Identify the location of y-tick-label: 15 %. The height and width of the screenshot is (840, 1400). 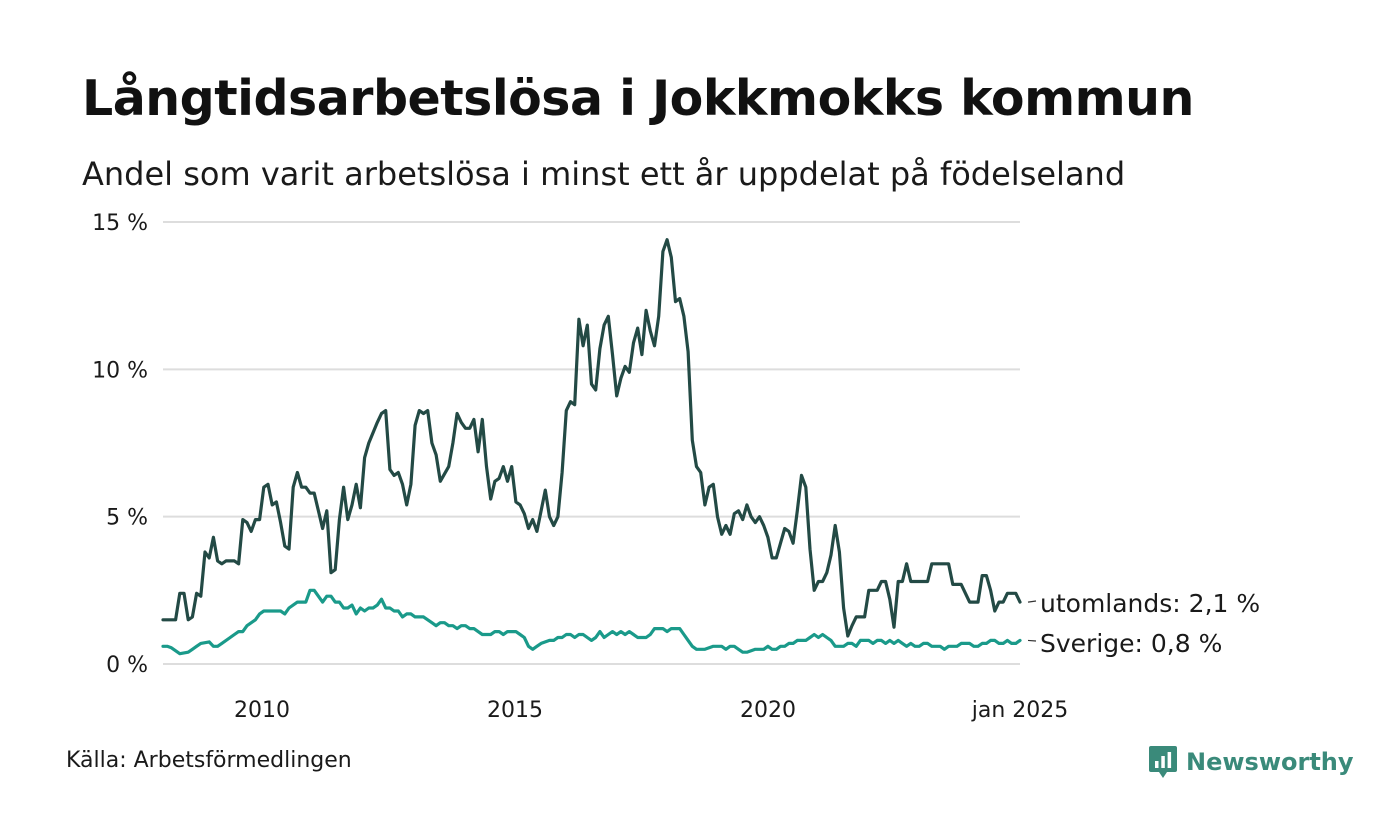
(120, 223).